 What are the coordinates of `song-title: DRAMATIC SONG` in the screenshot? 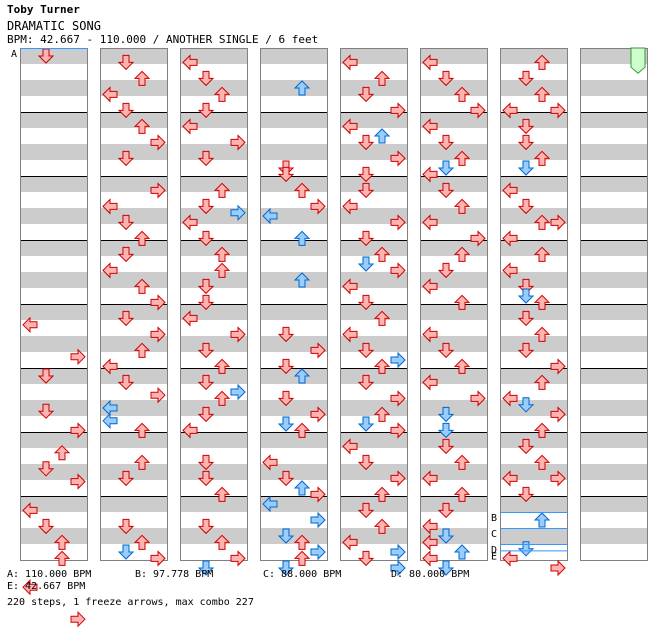 It's located at (54, 26).